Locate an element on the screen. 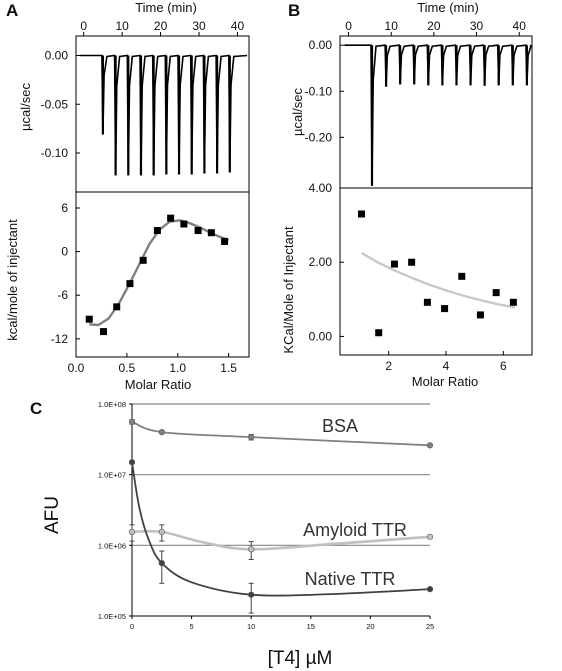 This screenshot has height=671, width=562. panel-b-top-itc-trace is located at coordinates (438, 115).